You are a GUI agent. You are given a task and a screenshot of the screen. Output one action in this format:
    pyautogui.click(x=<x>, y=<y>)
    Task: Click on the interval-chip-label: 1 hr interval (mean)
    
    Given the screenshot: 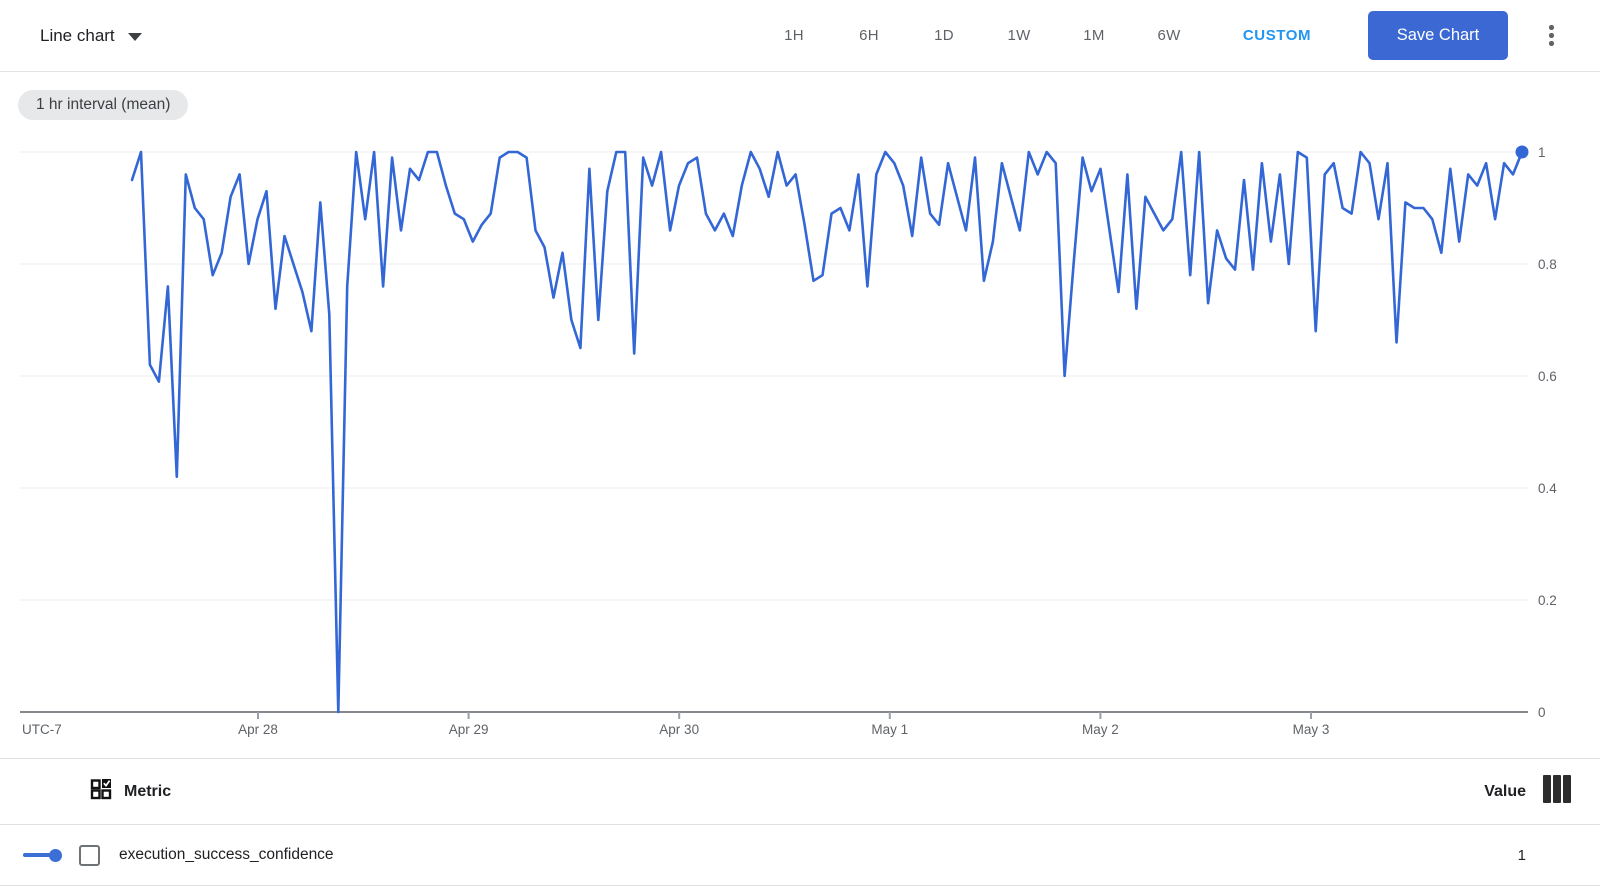 What is the action you would take?
    pyautogui.click(x=103, y=104)
    